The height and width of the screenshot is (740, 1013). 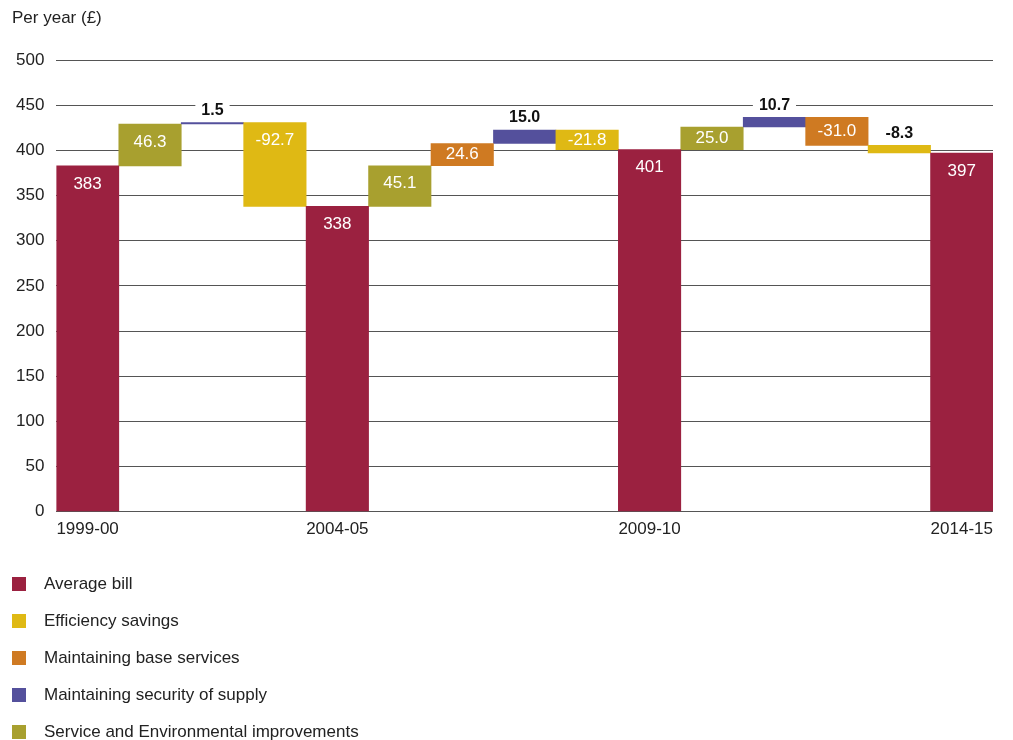 I want to click on y-tick-label: 300, so click(x=30, y=240).